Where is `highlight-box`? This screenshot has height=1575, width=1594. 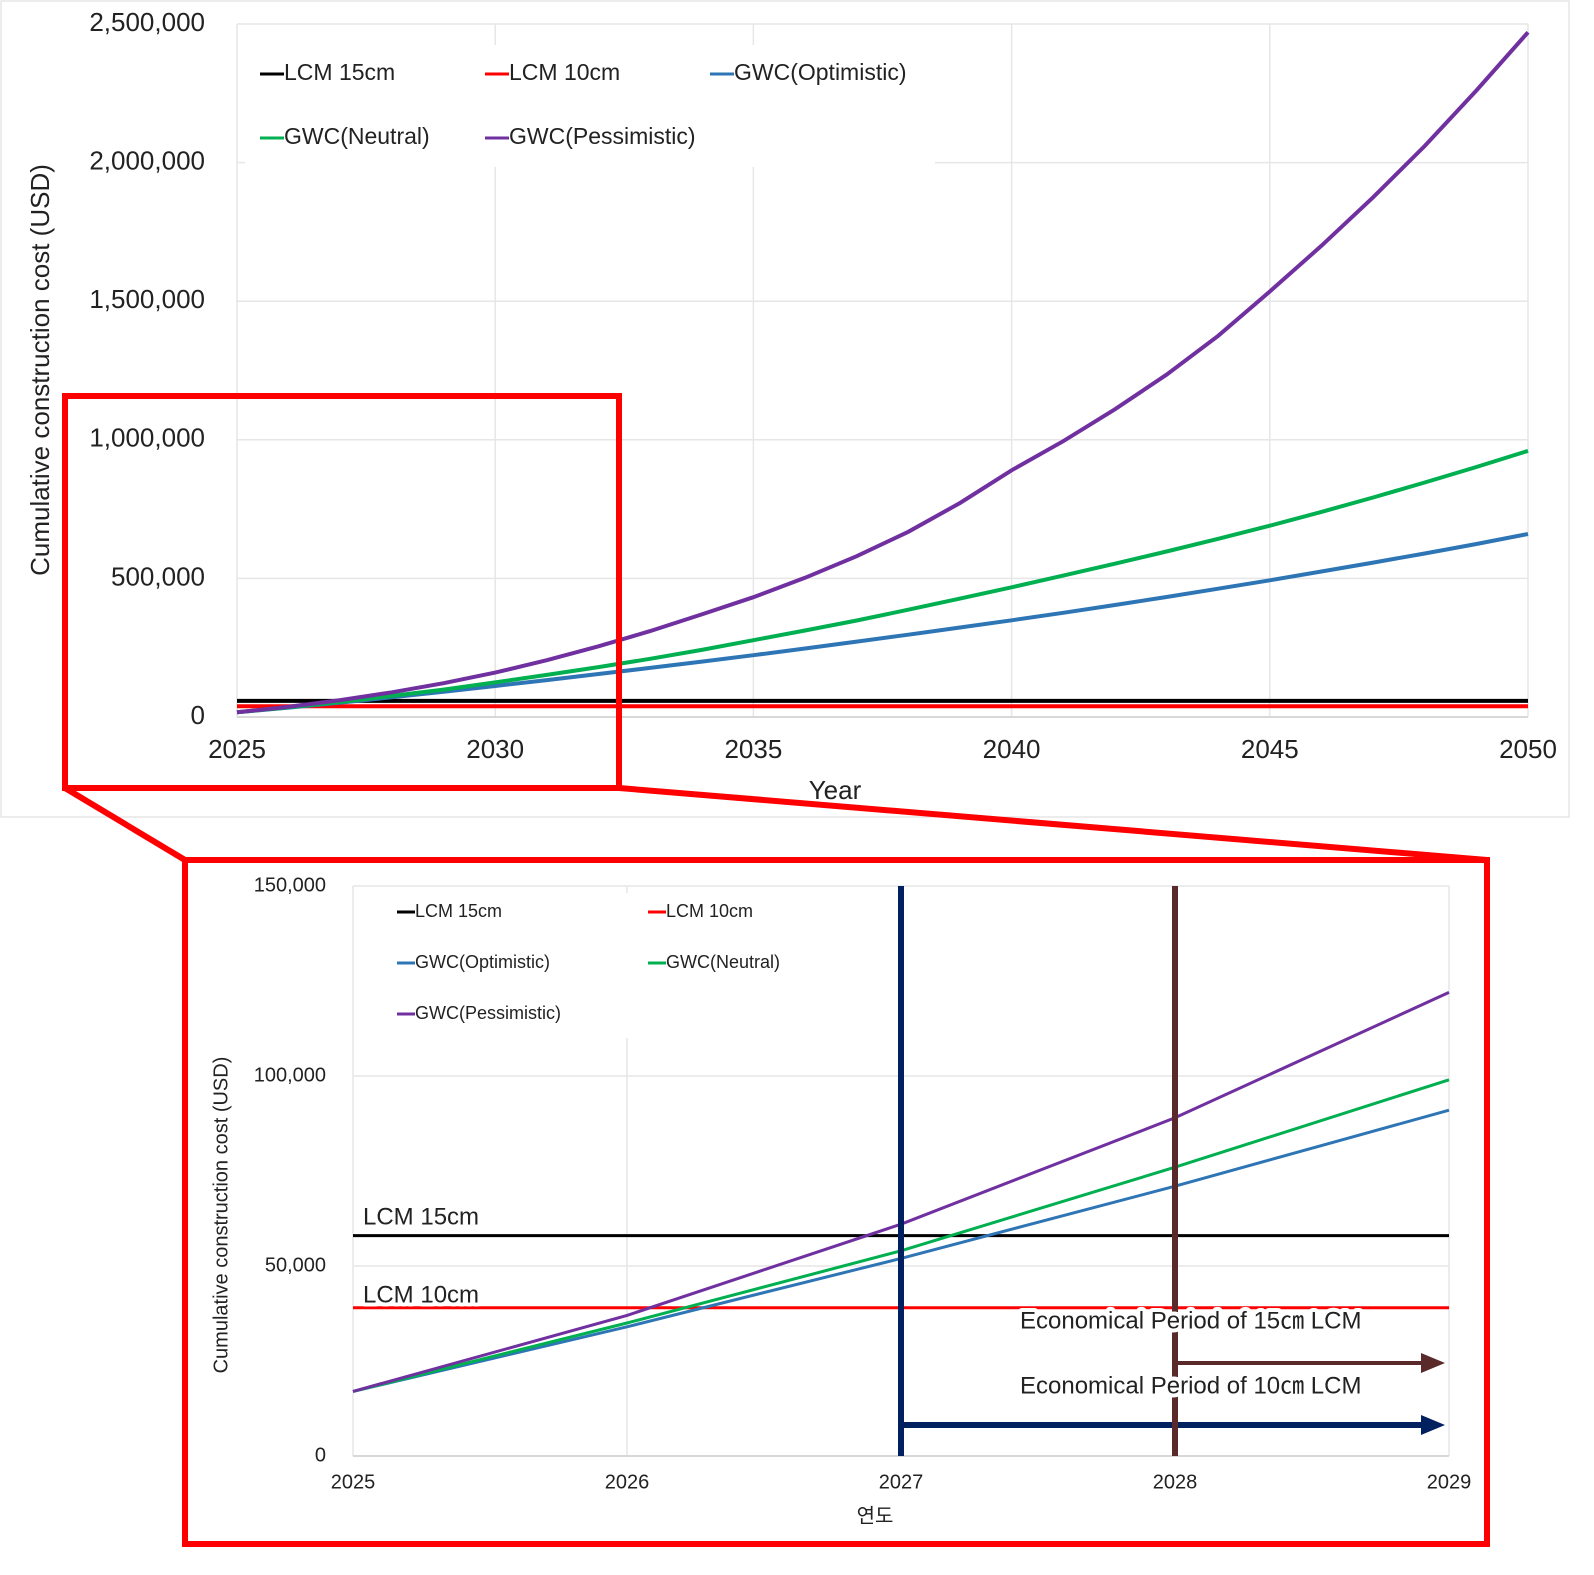
highlight-box is located at coordinates (342, 592).